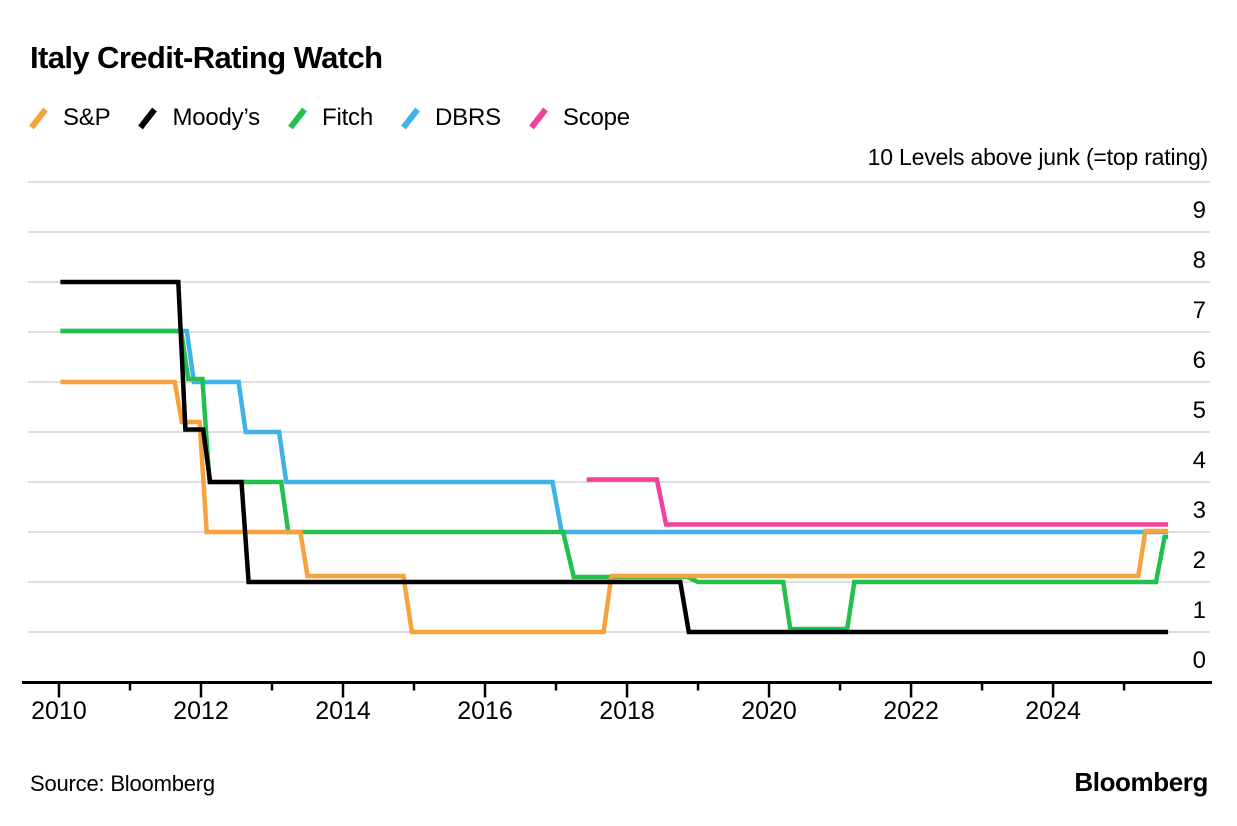 The width and height of the screenshot is (1237, 826). What do you see at coordinates (468, 117) in the screenshot?
I see `legend-label: DBRS` at bounding box center [468, 117].